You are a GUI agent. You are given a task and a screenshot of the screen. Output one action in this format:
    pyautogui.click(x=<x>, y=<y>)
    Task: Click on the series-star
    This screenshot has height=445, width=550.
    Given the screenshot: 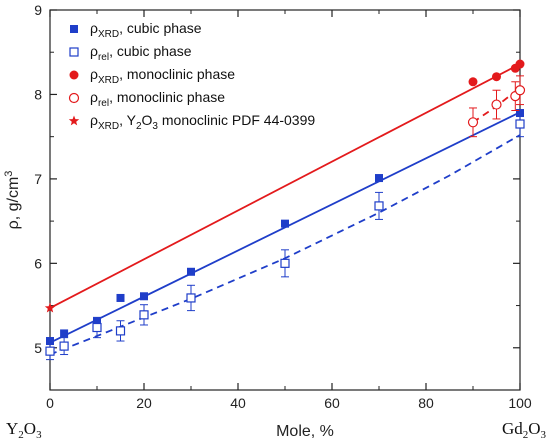 What is the action you would take?
    pyautogui.click(x=50, y=307)
    